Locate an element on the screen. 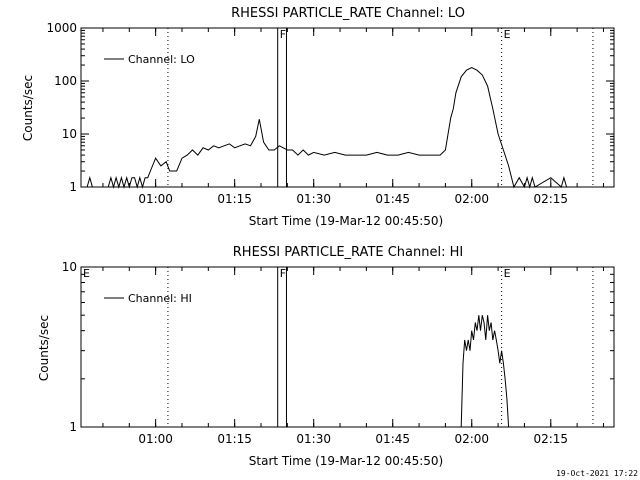 The width and height of the screenshot is (640, 480). footer-date: 19-Oct-2021 17:22 is located at coordinates (597, 473).